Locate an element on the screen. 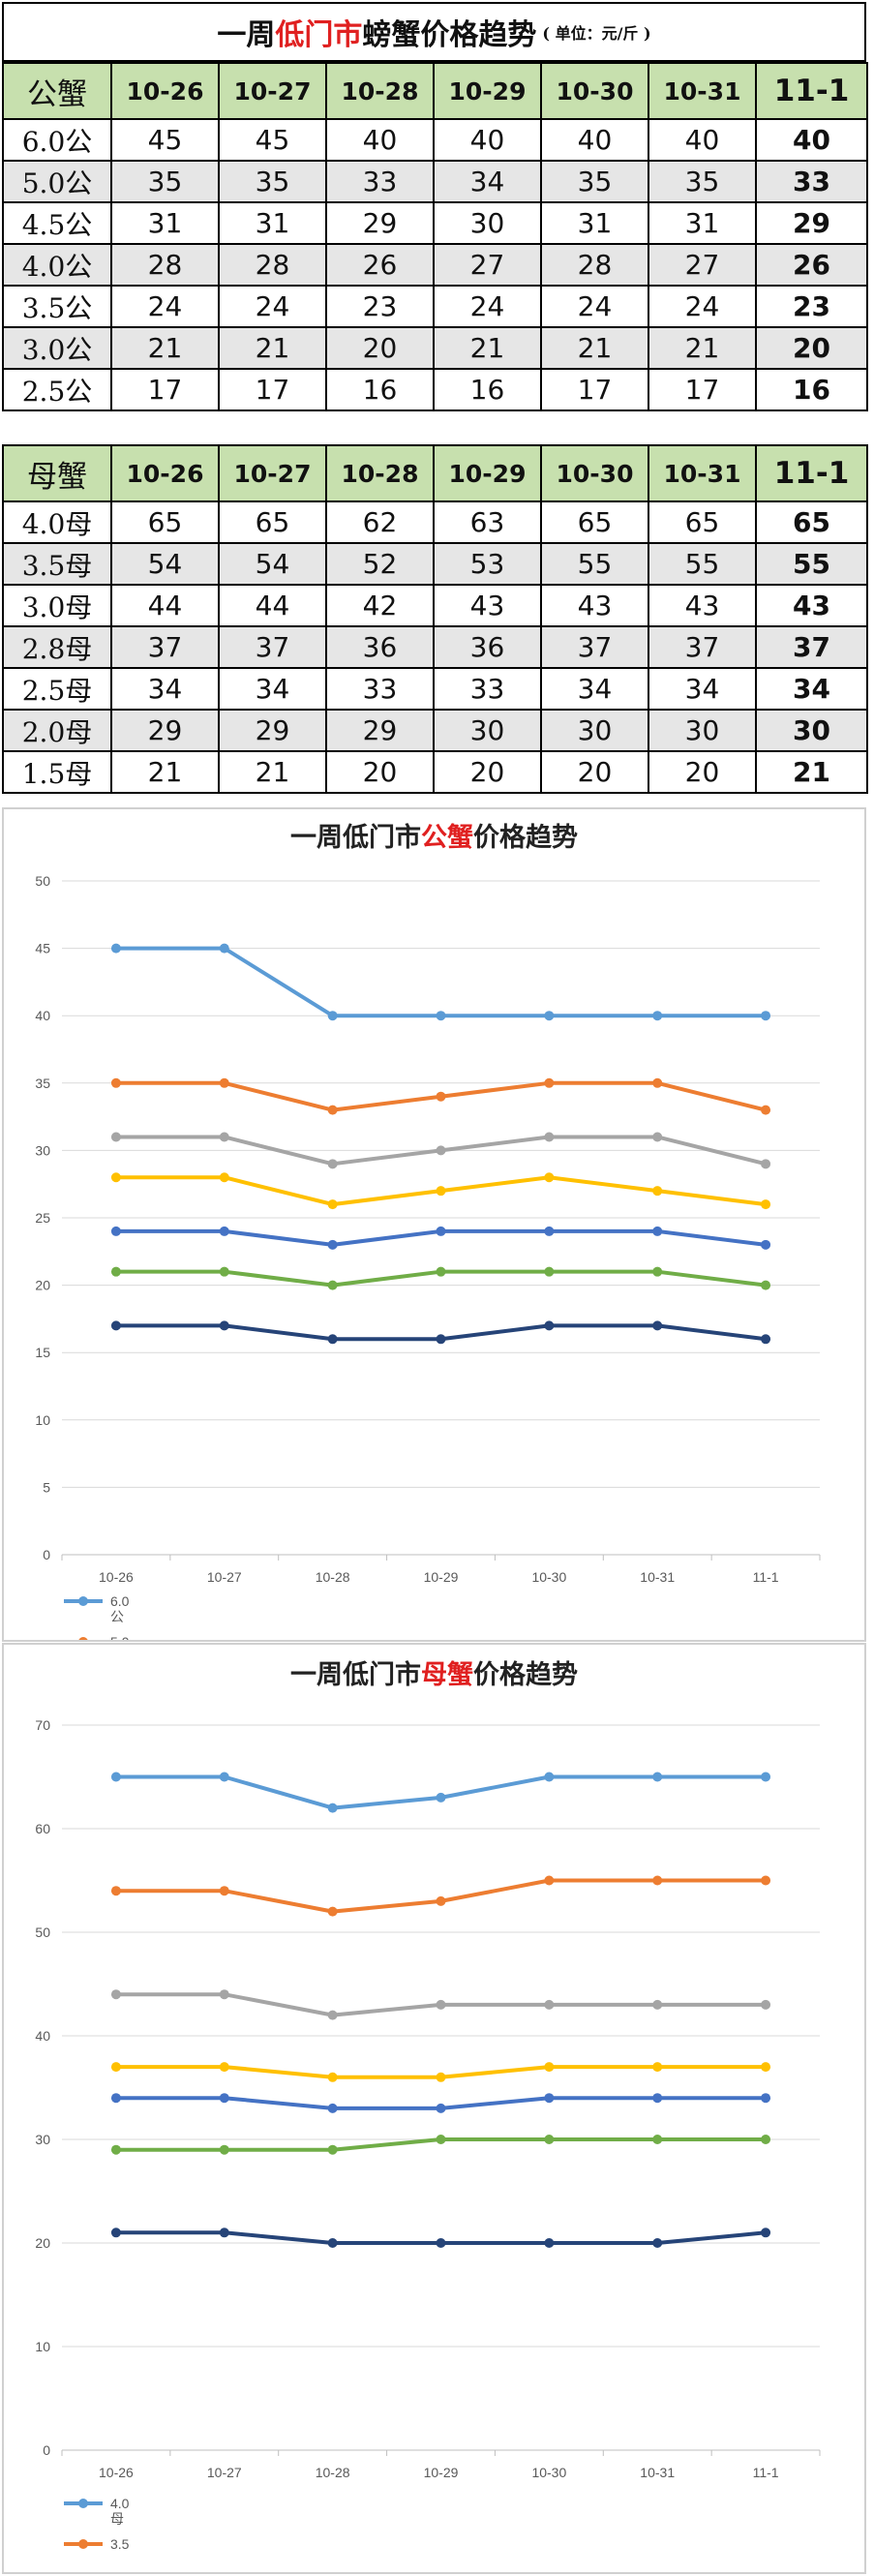  legend-swatch-marker is located at coordinates (83, 1639).